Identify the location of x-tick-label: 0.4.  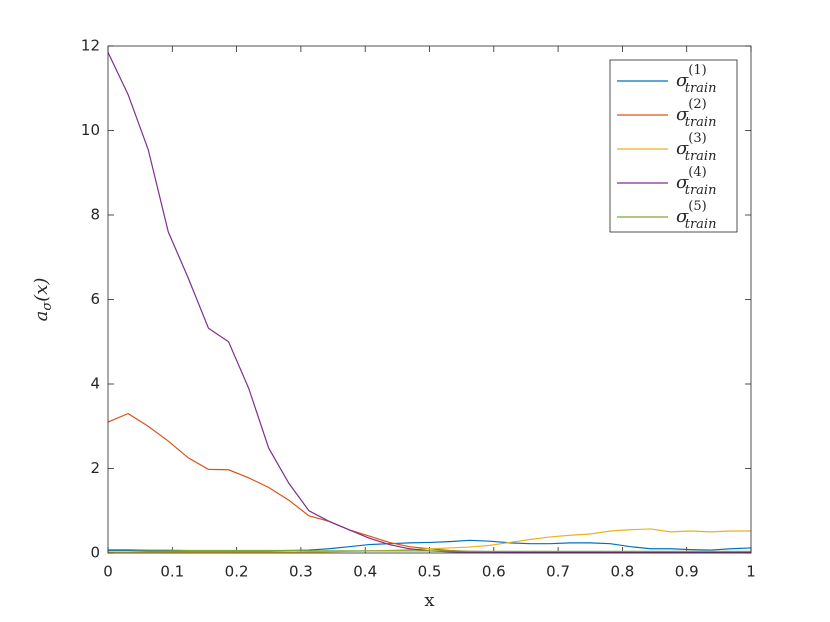
(365, 572).